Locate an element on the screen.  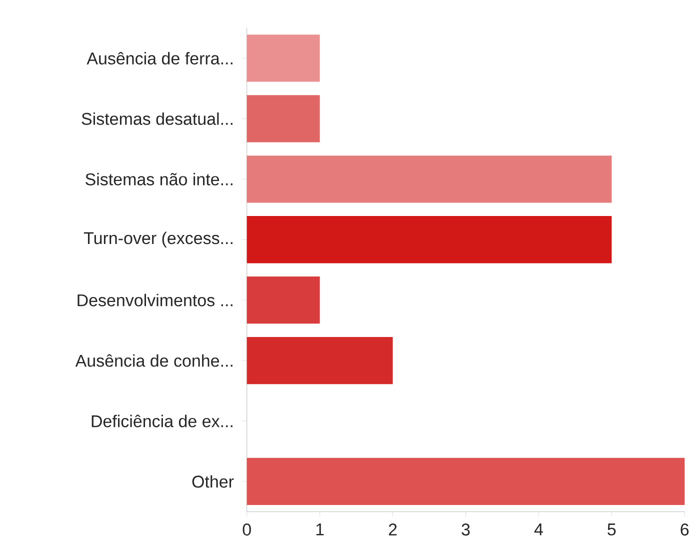
x-tick-label: 0 is located at coordinates (246, 530).